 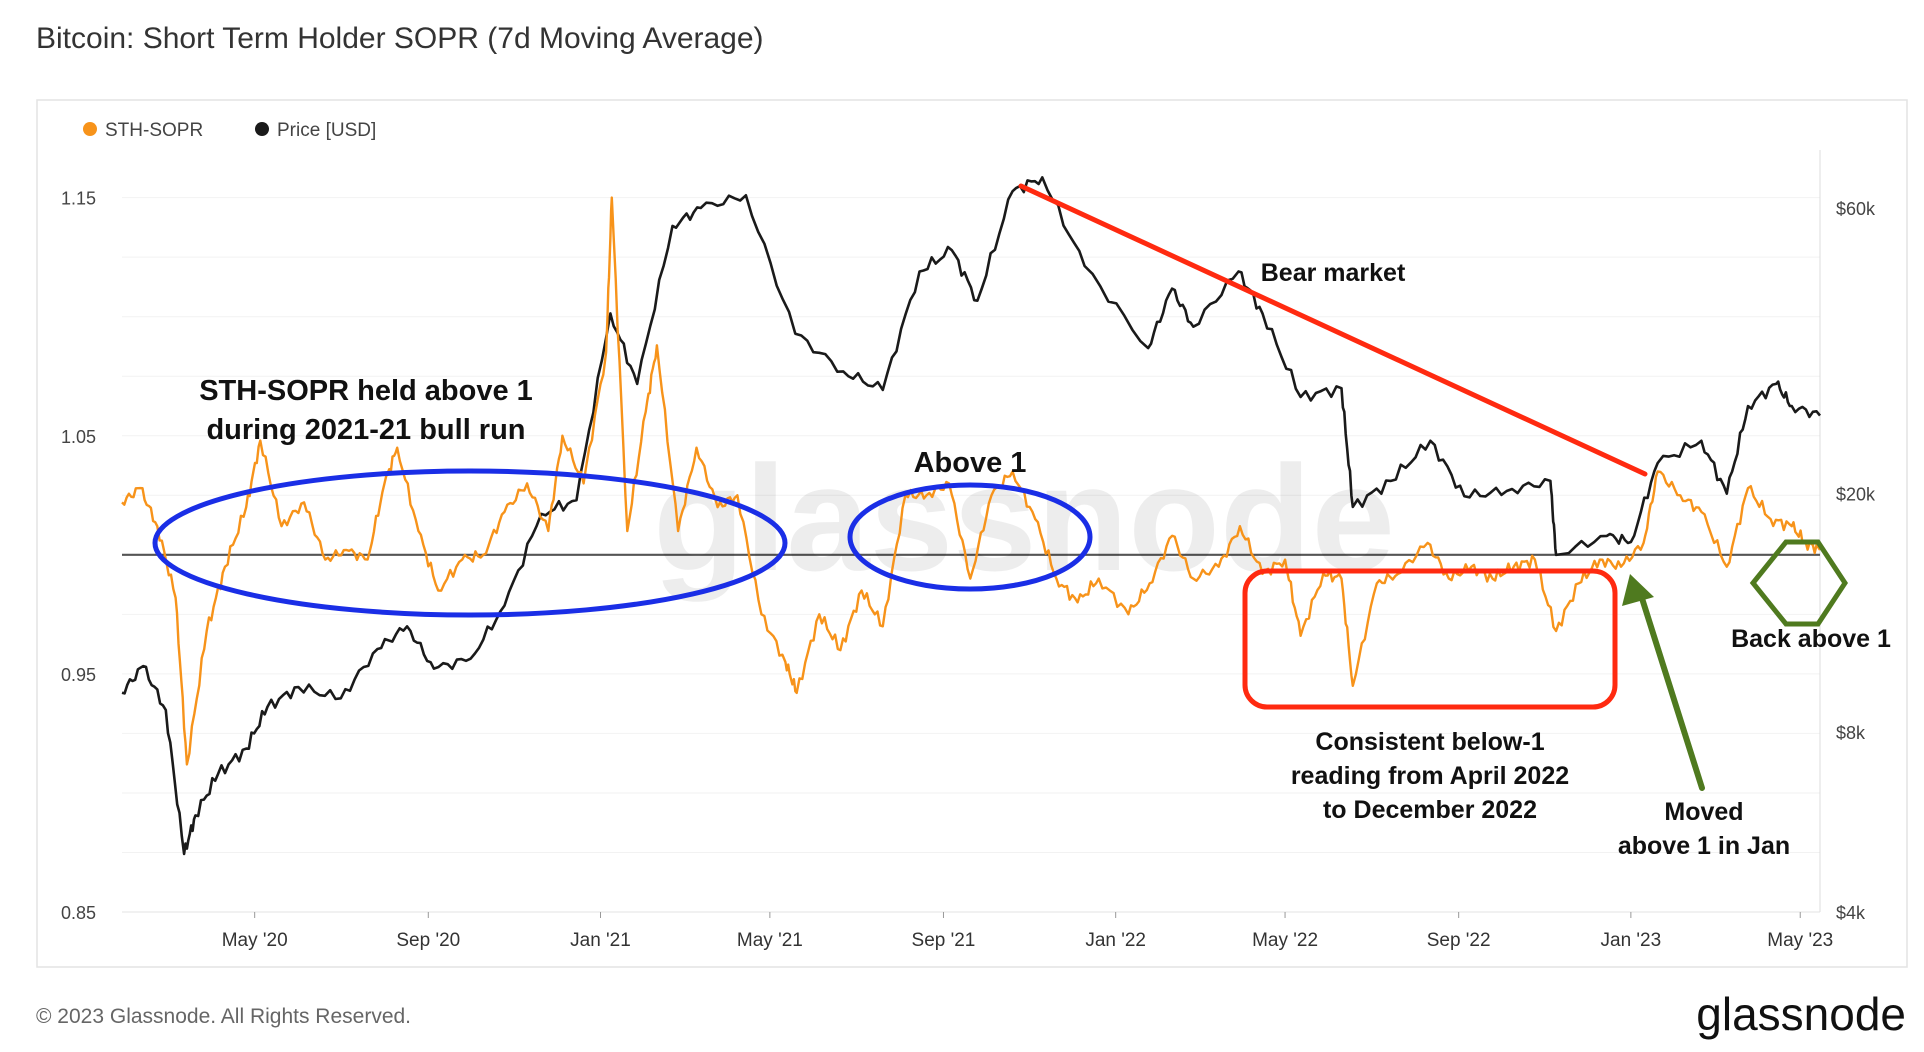 What do you see at coordinates (1333, 330) in the screenshot?
I see `bear-market-line` at bounding box center [1333, 330].